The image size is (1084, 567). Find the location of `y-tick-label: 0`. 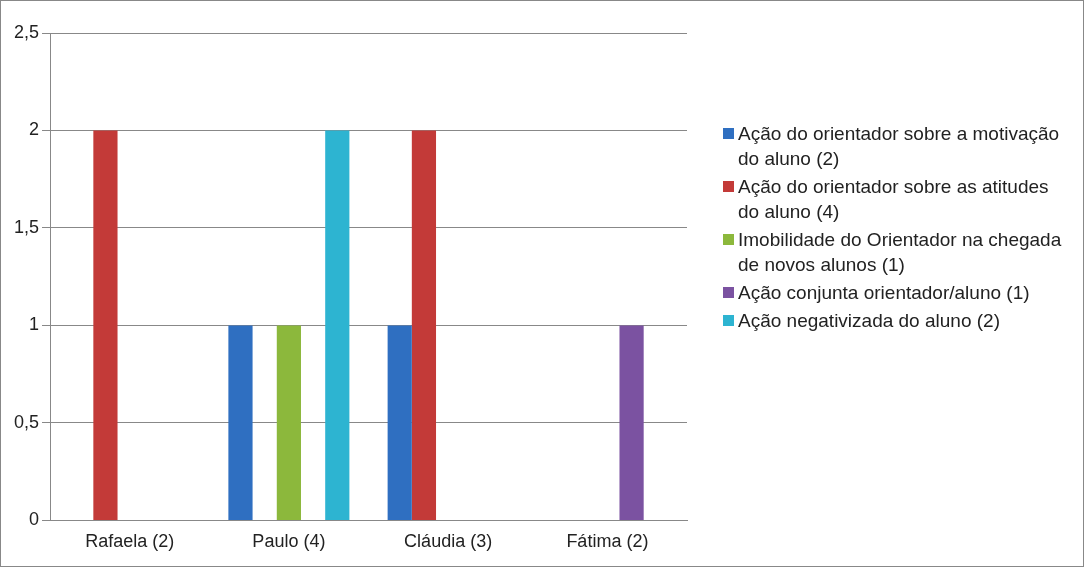

y-tick-label: 0 is located at coordinates (34, 519).